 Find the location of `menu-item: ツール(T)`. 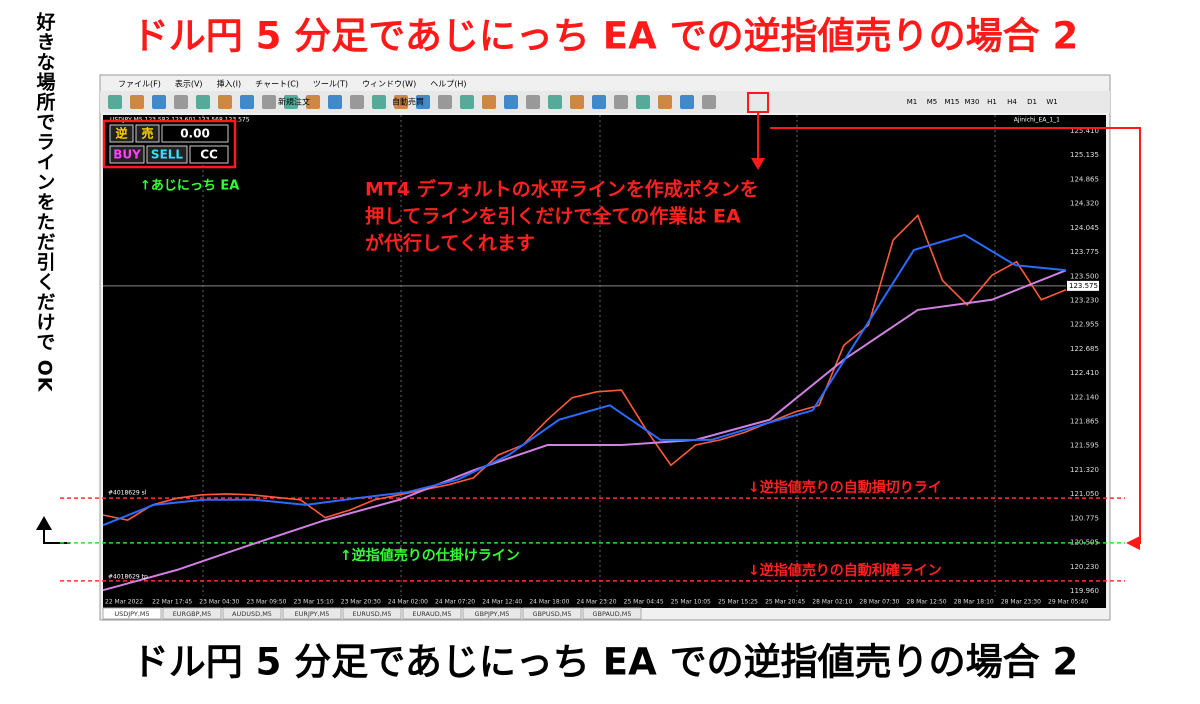

menu-item: ツール(T) is located at coordinates (330, 84).